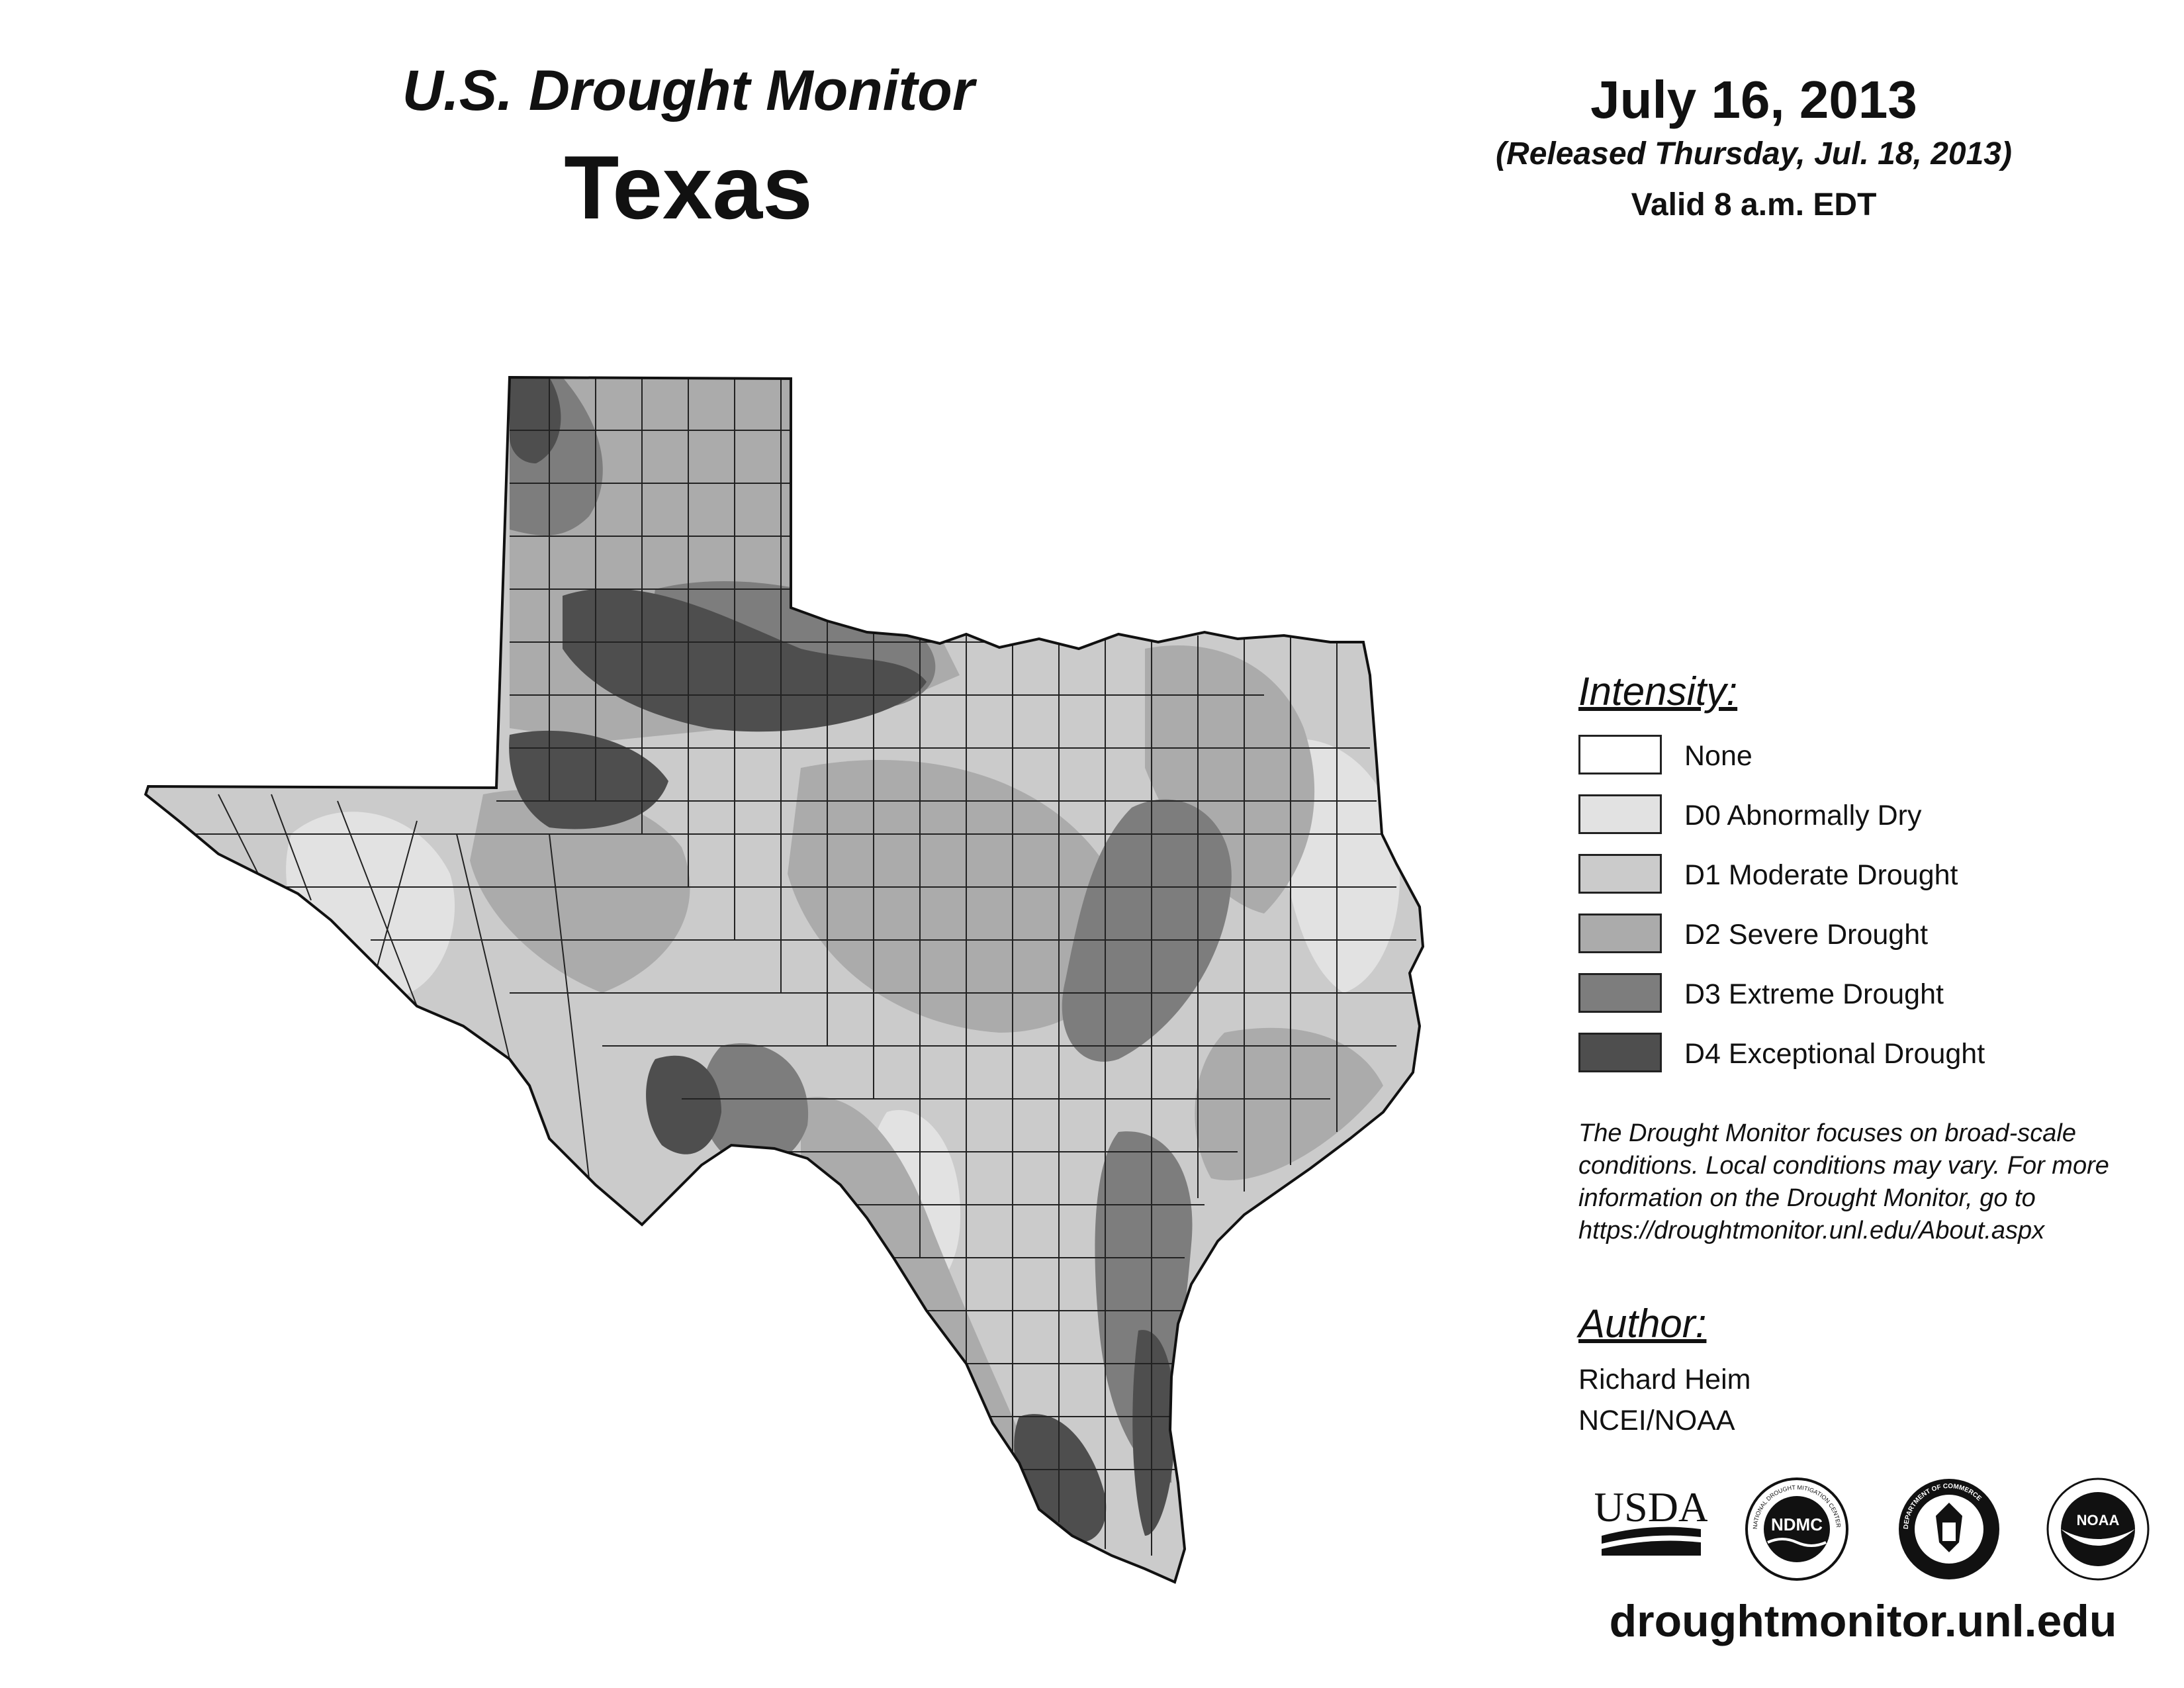 Image resolution: width=2184 pixels, height=1688 pixels. I want to click on map-date: July 16, 2013, so click(1753, 99).